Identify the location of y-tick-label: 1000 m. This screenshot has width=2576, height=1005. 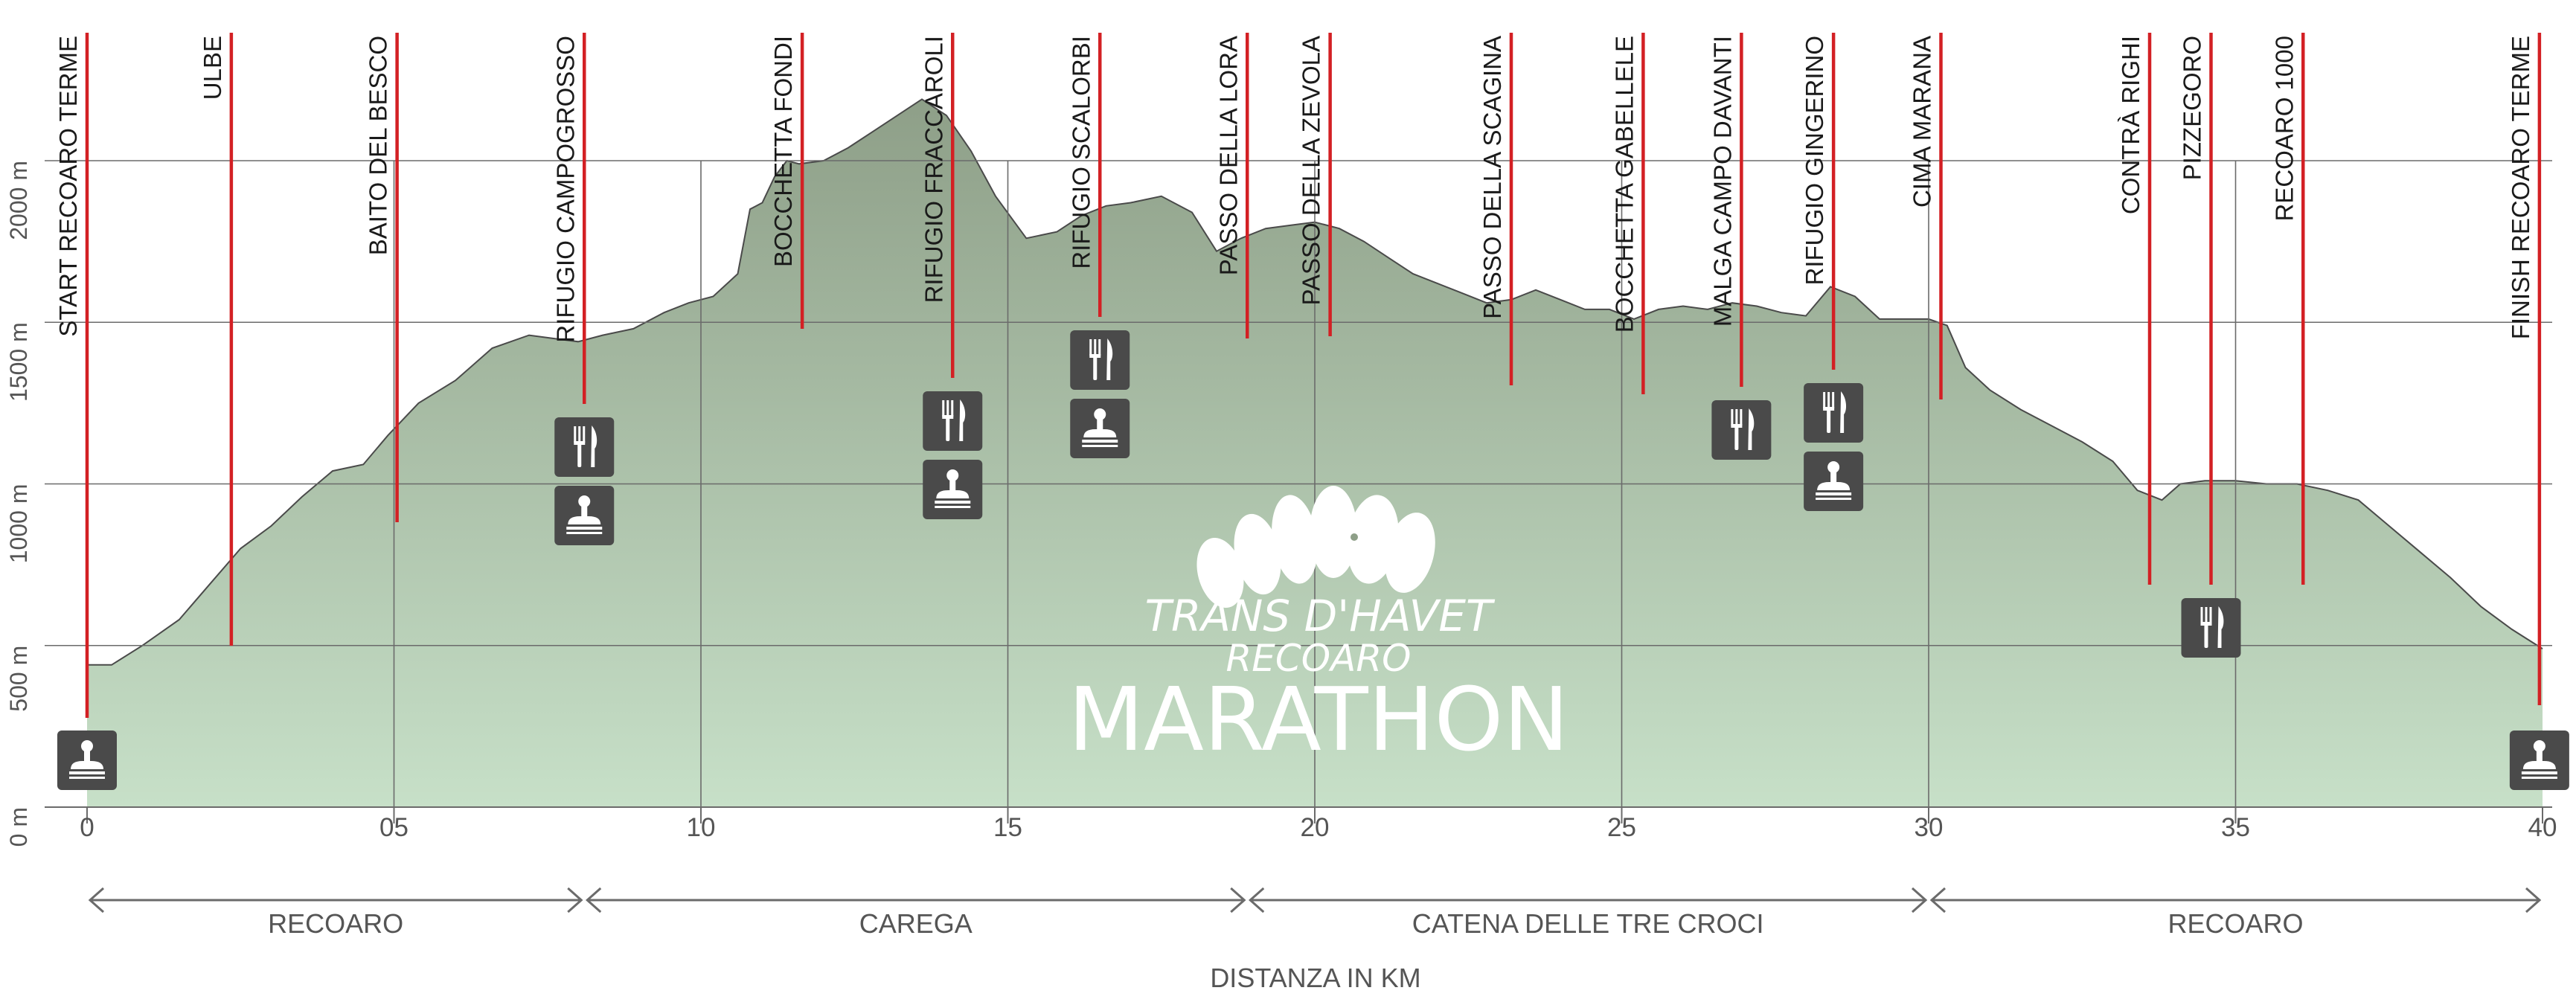
(18, 524).